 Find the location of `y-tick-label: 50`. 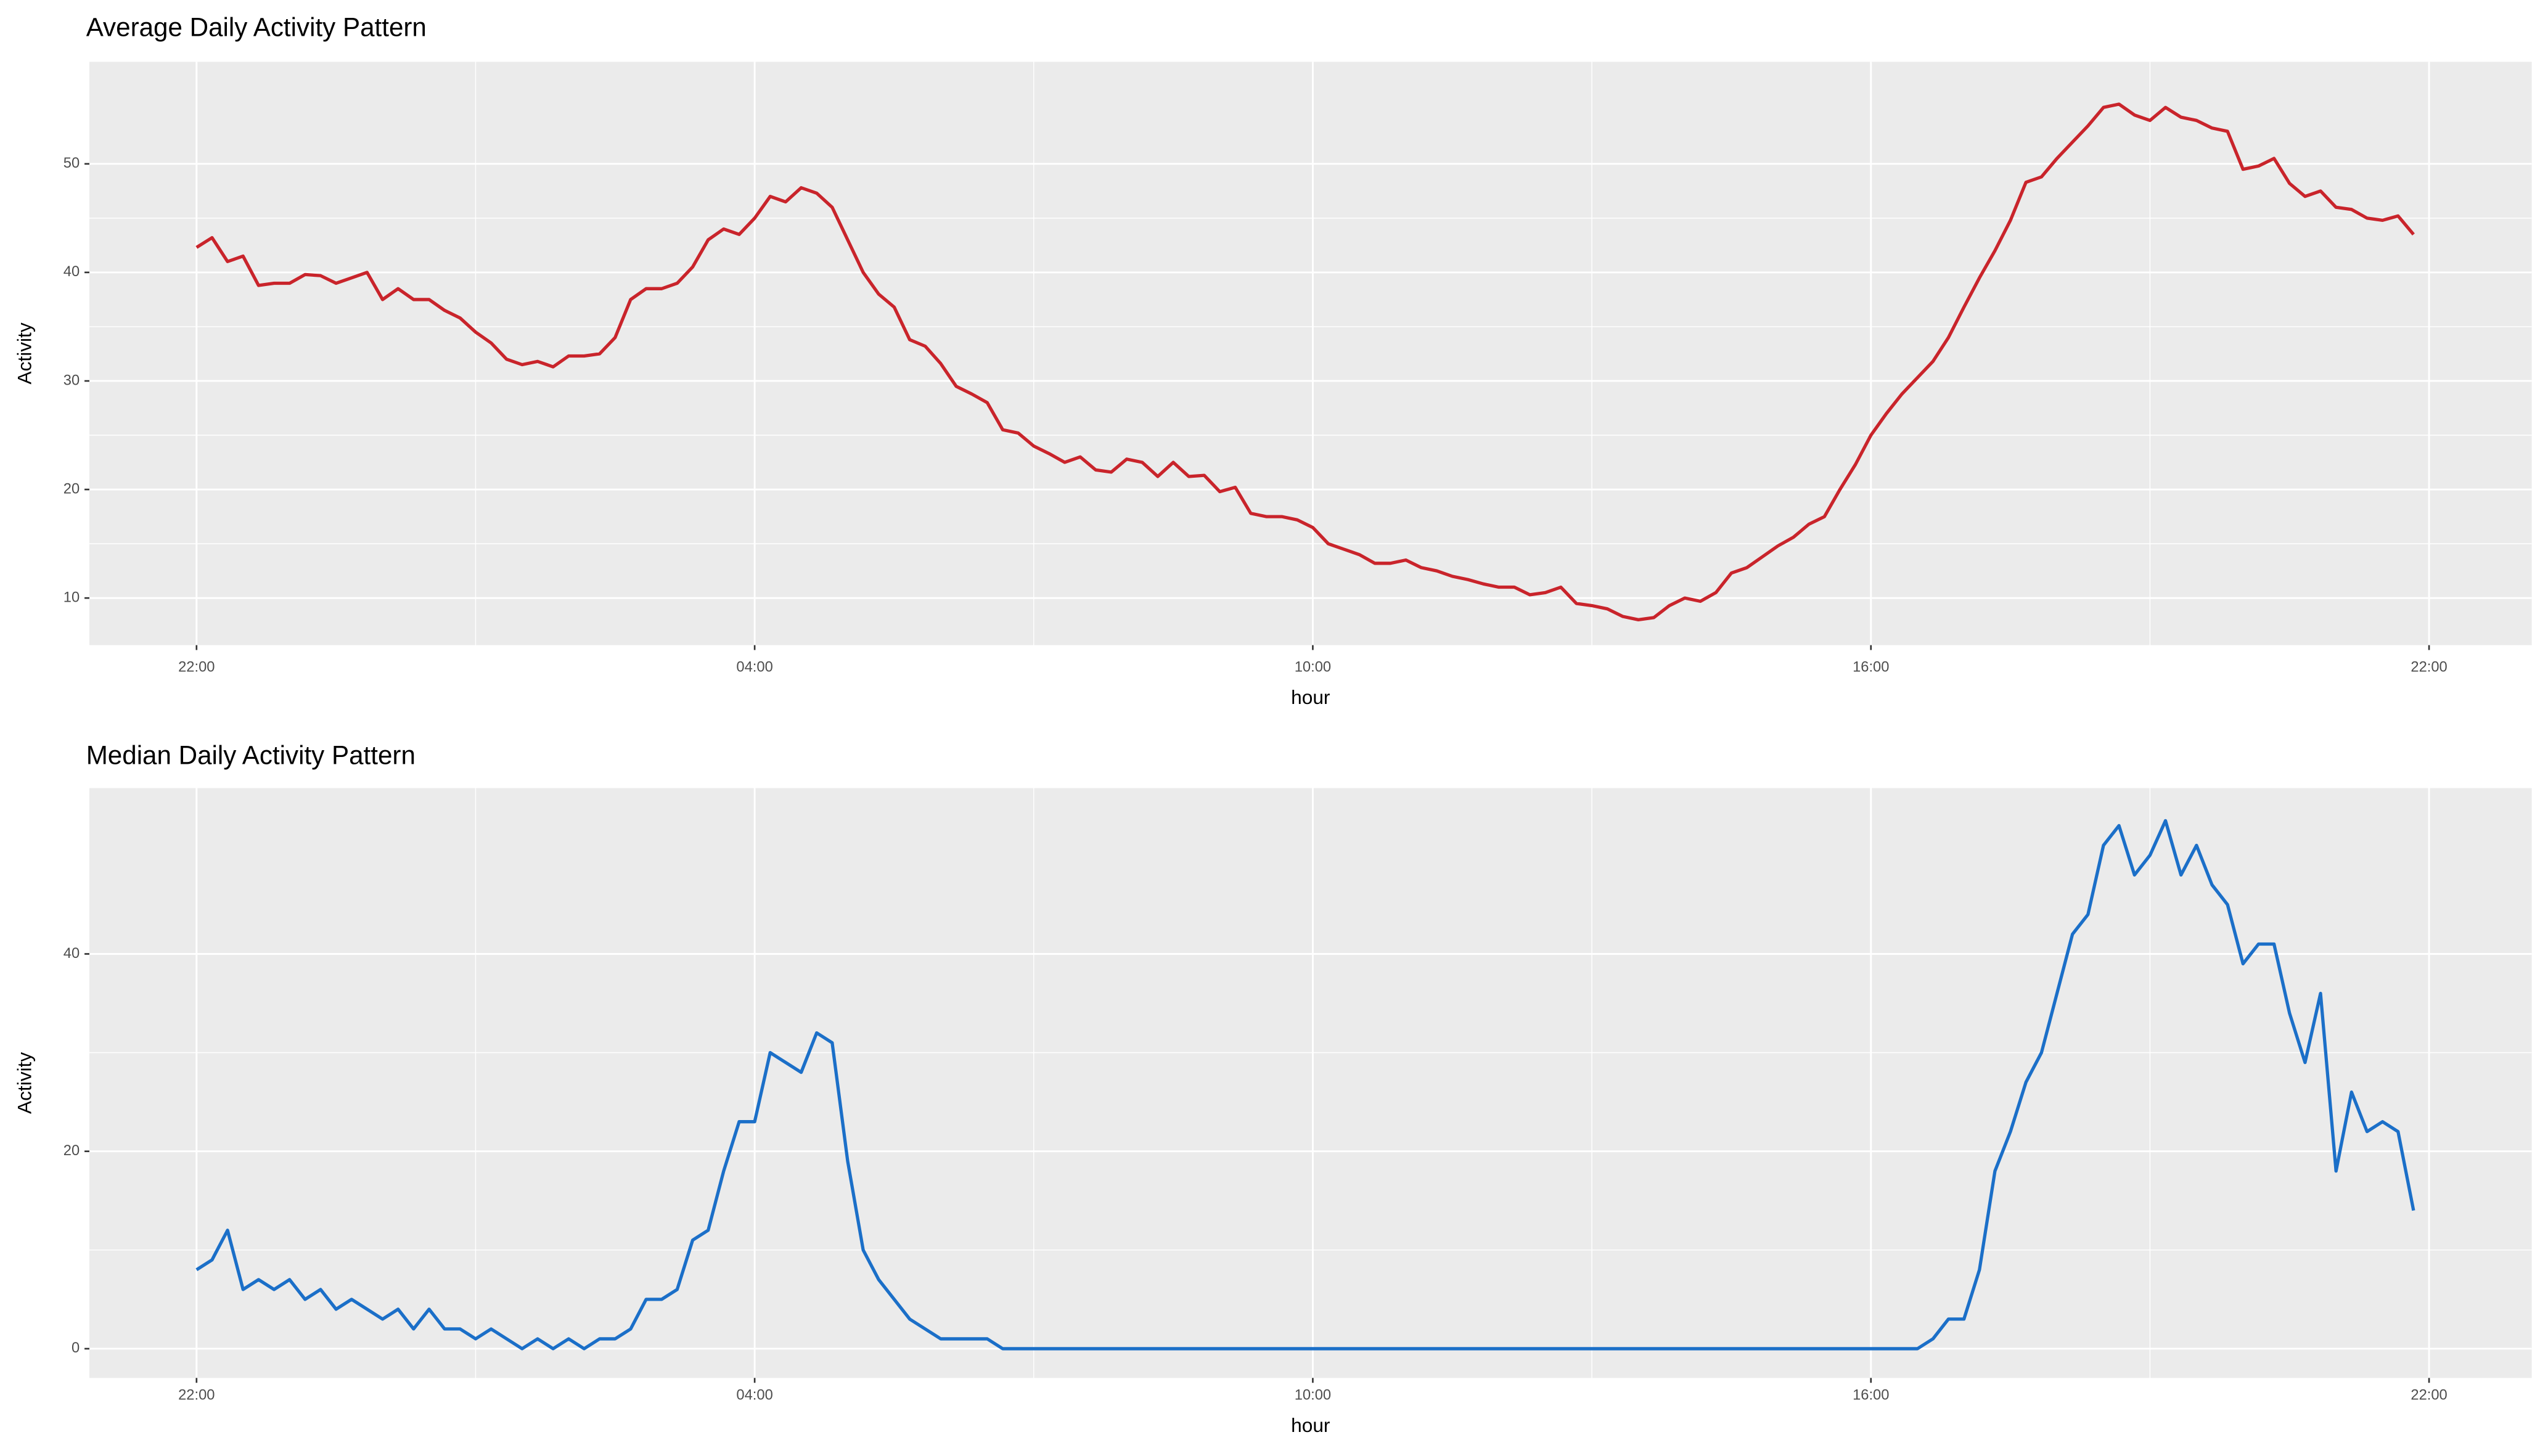

y-tick-label: 50 is located at coordinates (71, 163).